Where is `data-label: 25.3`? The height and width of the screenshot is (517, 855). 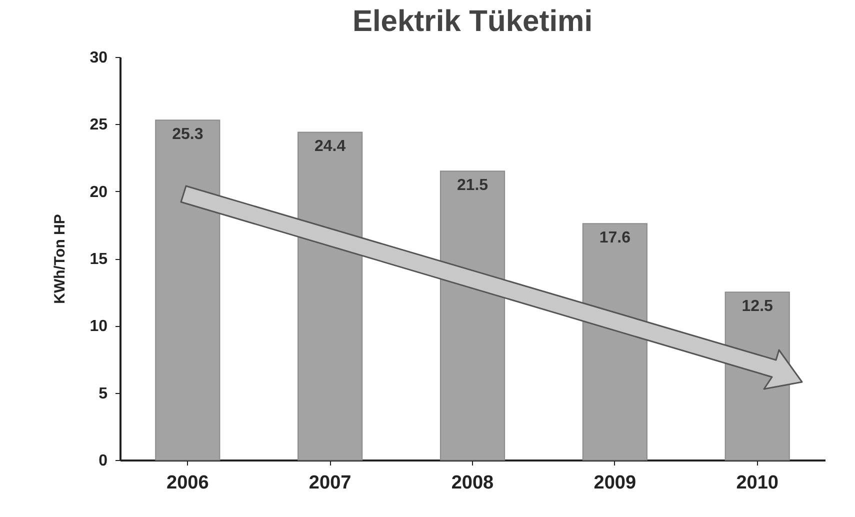
data-label: 25.3 is located at coordinates (188, 135).